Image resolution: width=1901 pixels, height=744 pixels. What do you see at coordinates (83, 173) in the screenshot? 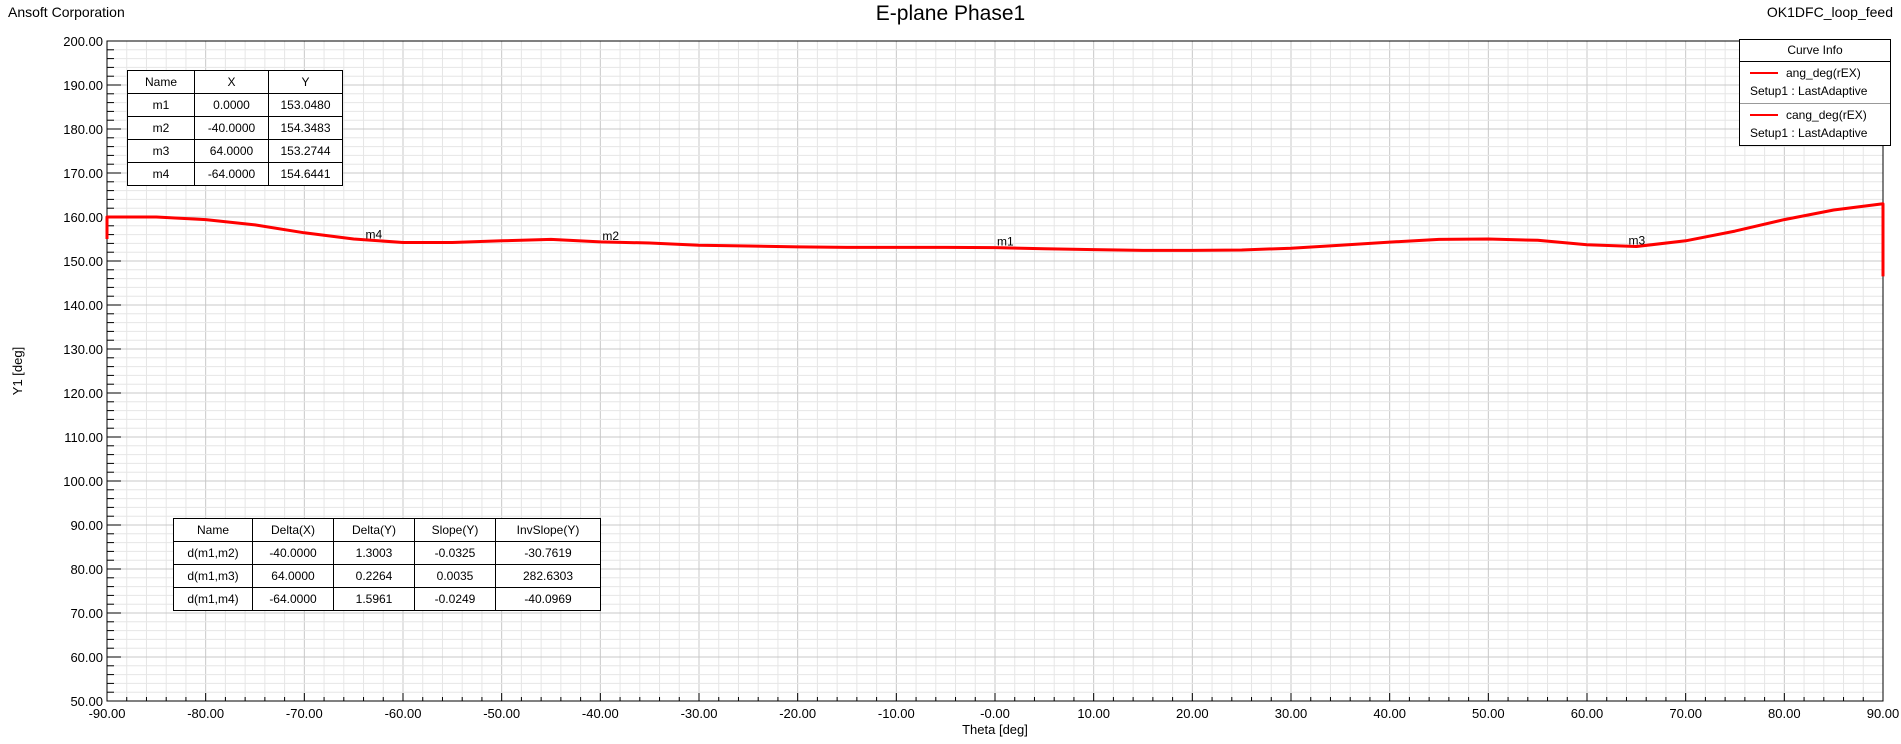
I see `y-tick-label: 170.00` at bounding box center [83, 173].